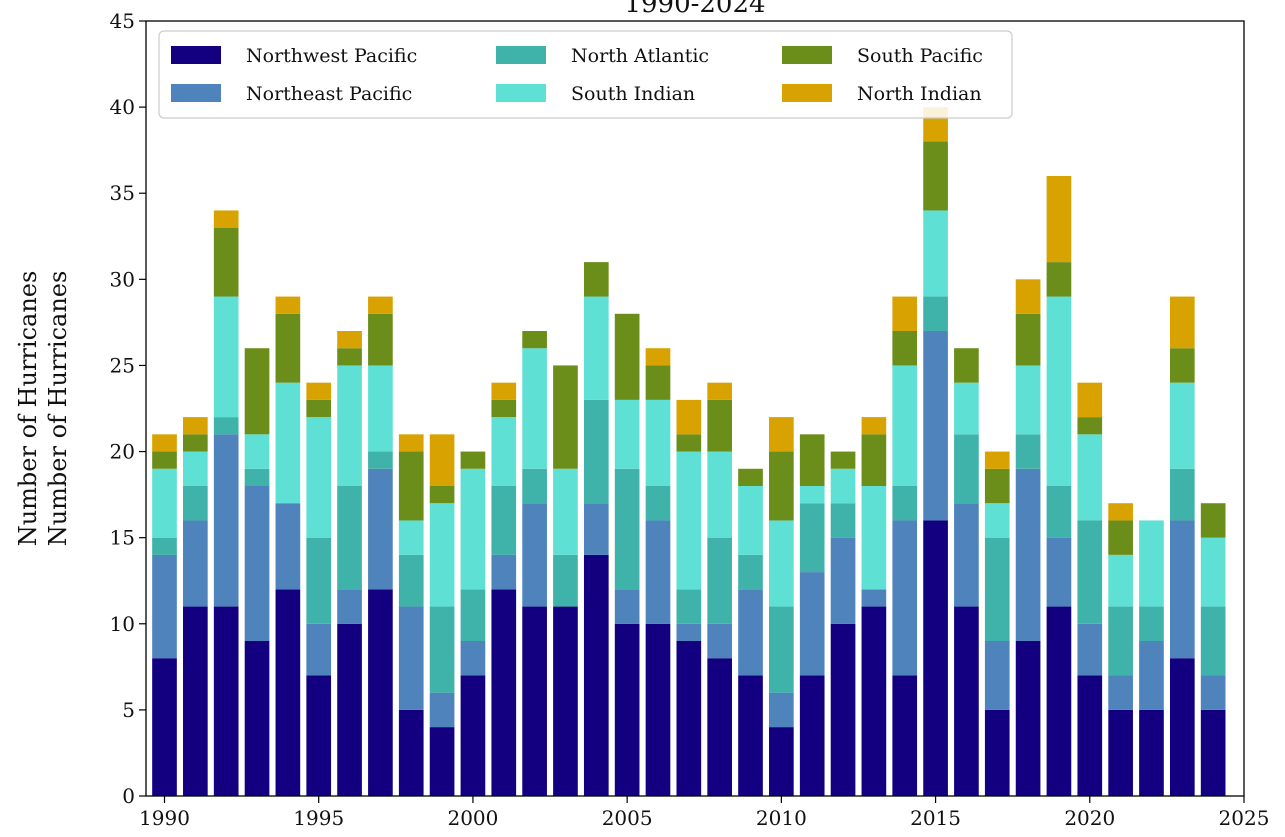 The image size is (1285, 837). I want to click on bar-south-indian-2022, so click(1151, 563).